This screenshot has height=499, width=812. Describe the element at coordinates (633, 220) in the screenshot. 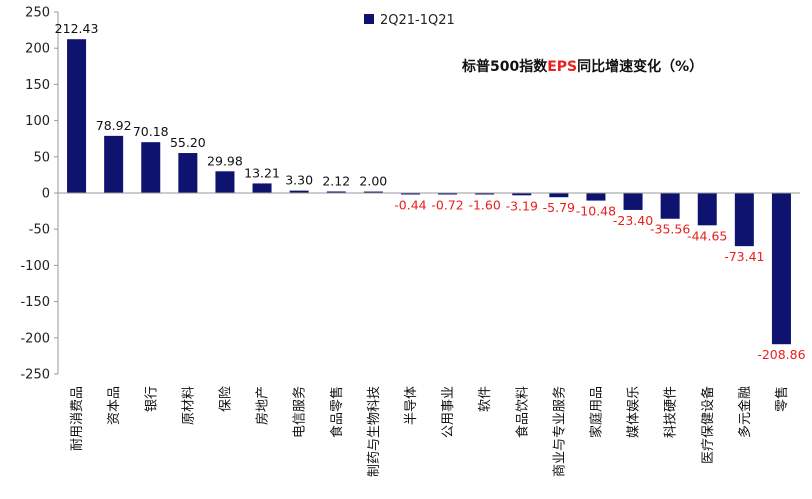

I see `data-label: -23.40` at that location.